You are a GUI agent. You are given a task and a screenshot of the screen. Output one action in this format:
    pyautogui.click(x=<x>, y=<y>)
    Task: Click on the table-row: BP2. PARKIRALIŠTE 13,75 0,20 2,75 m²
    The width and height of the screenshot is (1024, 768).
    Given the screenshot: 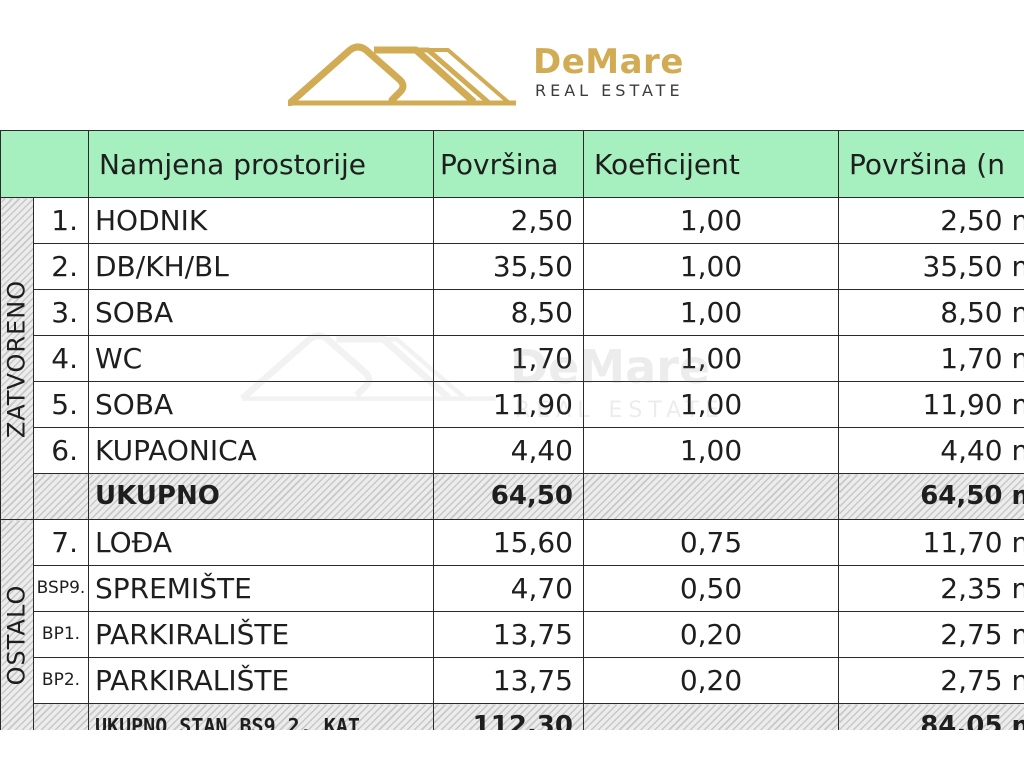 What is the action you would take?
    pyautogui.click(x=512, y=680)
    